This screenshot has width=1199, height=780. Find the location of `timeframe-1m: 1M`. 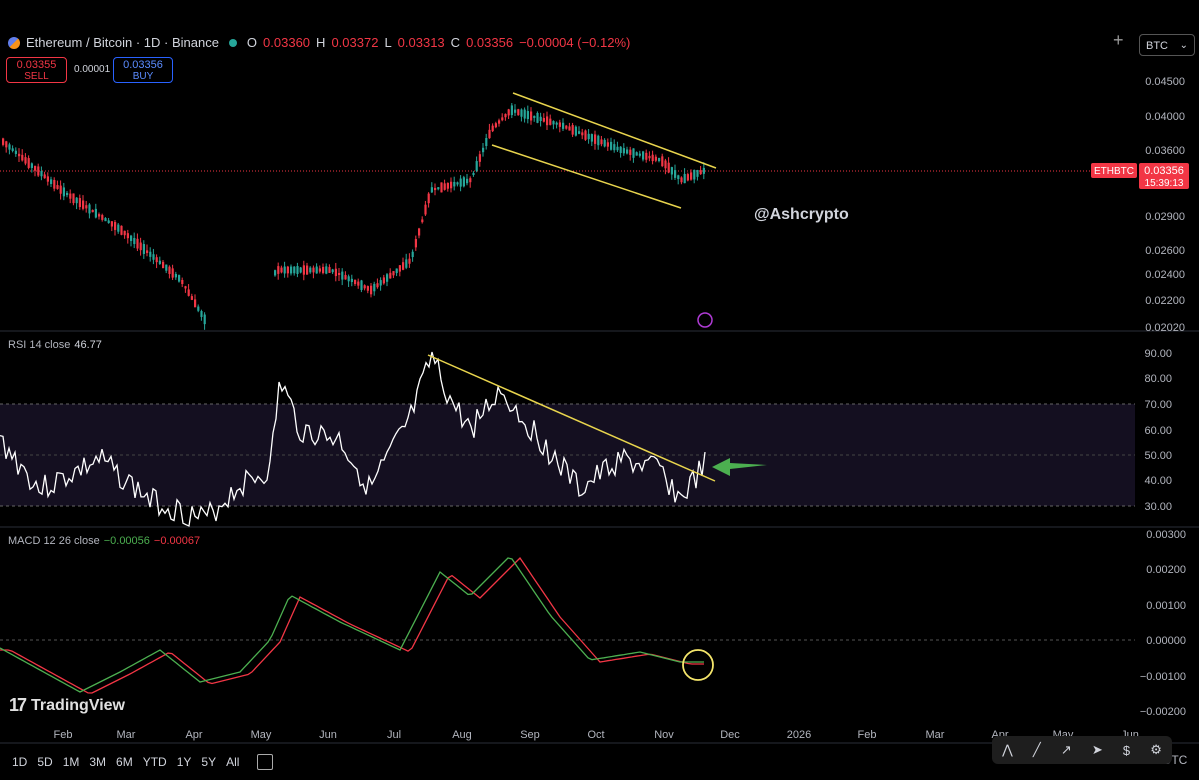

timeframe-1m: 1M is located at coordinates (71, 762).